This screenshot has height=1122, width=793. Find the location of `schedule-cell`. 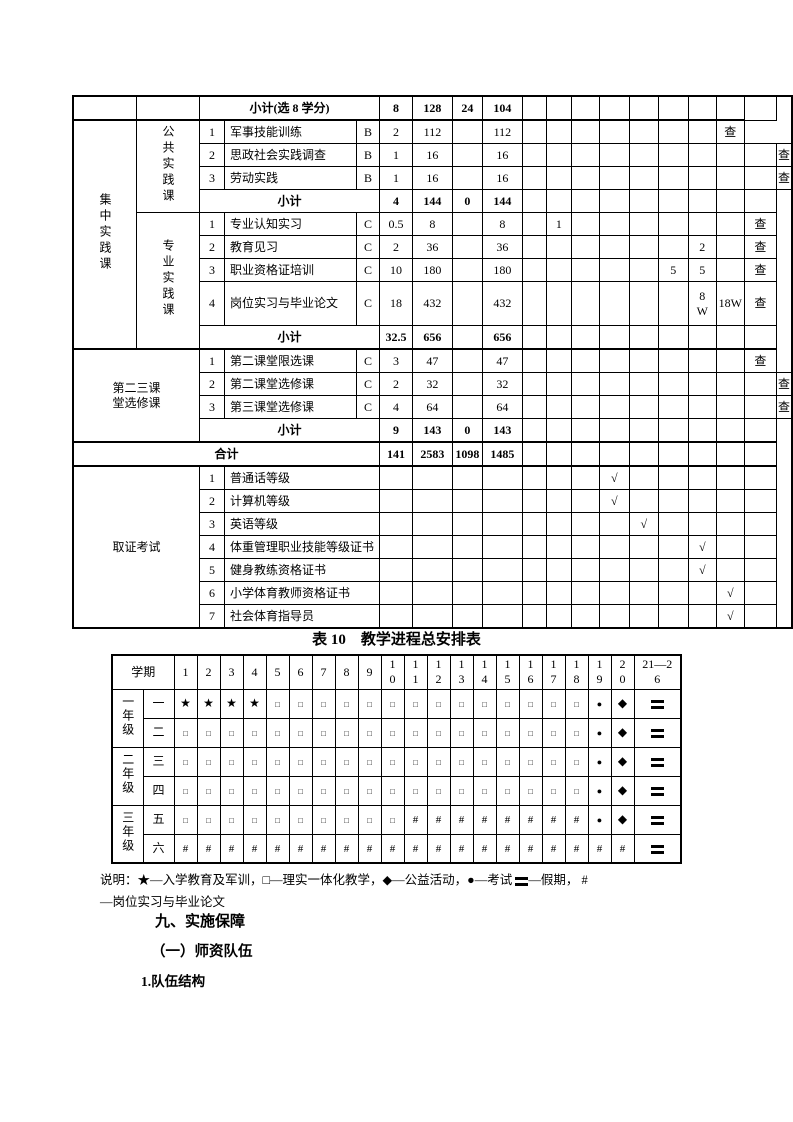

schedule-cell is located at coordinates (657, 703).